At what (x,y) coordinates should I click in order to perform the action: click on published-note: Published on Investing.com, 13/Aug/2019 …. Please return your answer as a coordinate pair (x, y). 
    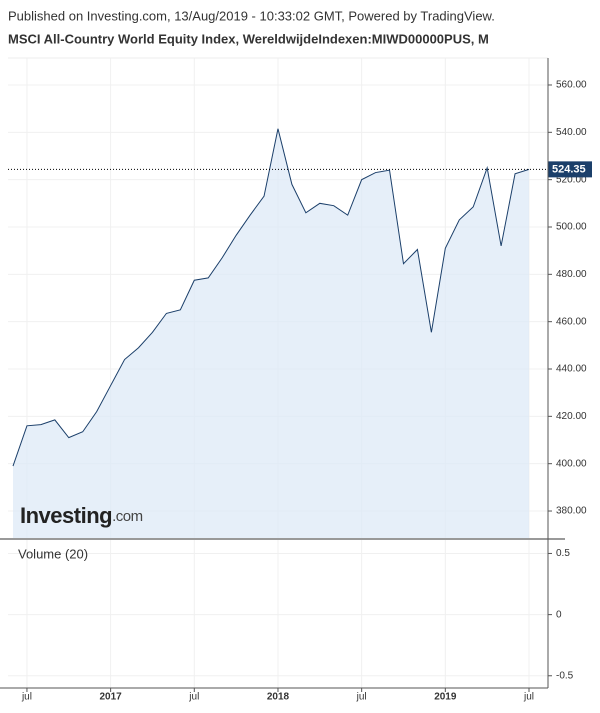
    Looking at the image, I should click on (251, 15).